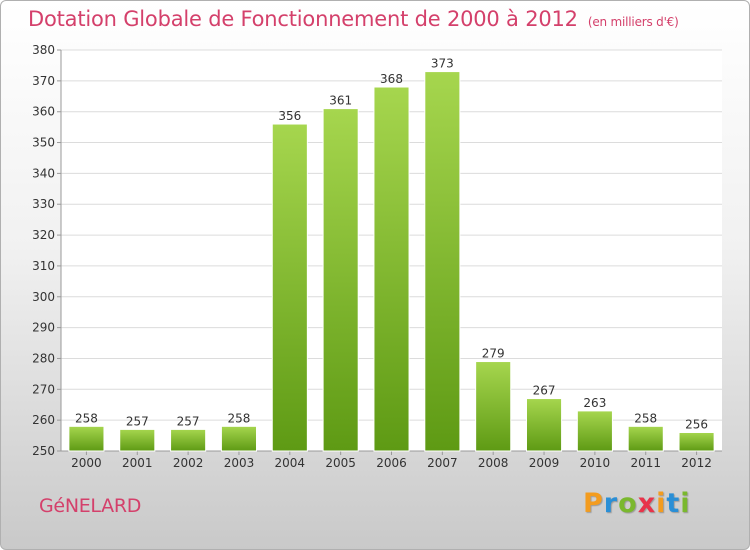 Image resolution: width=750 pixels, height=550 pixels. I want to click on y-tick-label: 370, so click(43, 81).